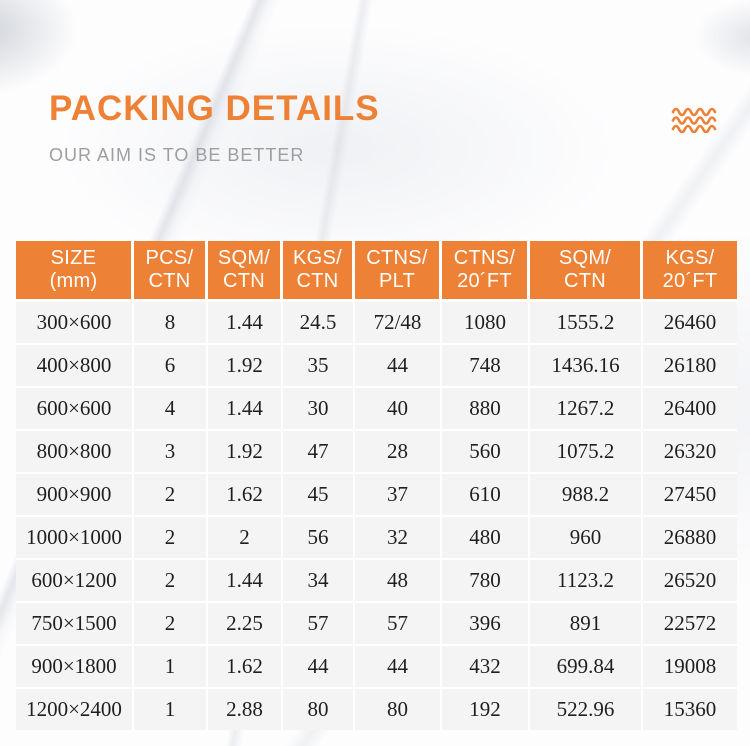  I want to click on table-cell: 72/48, so click(398, 323).